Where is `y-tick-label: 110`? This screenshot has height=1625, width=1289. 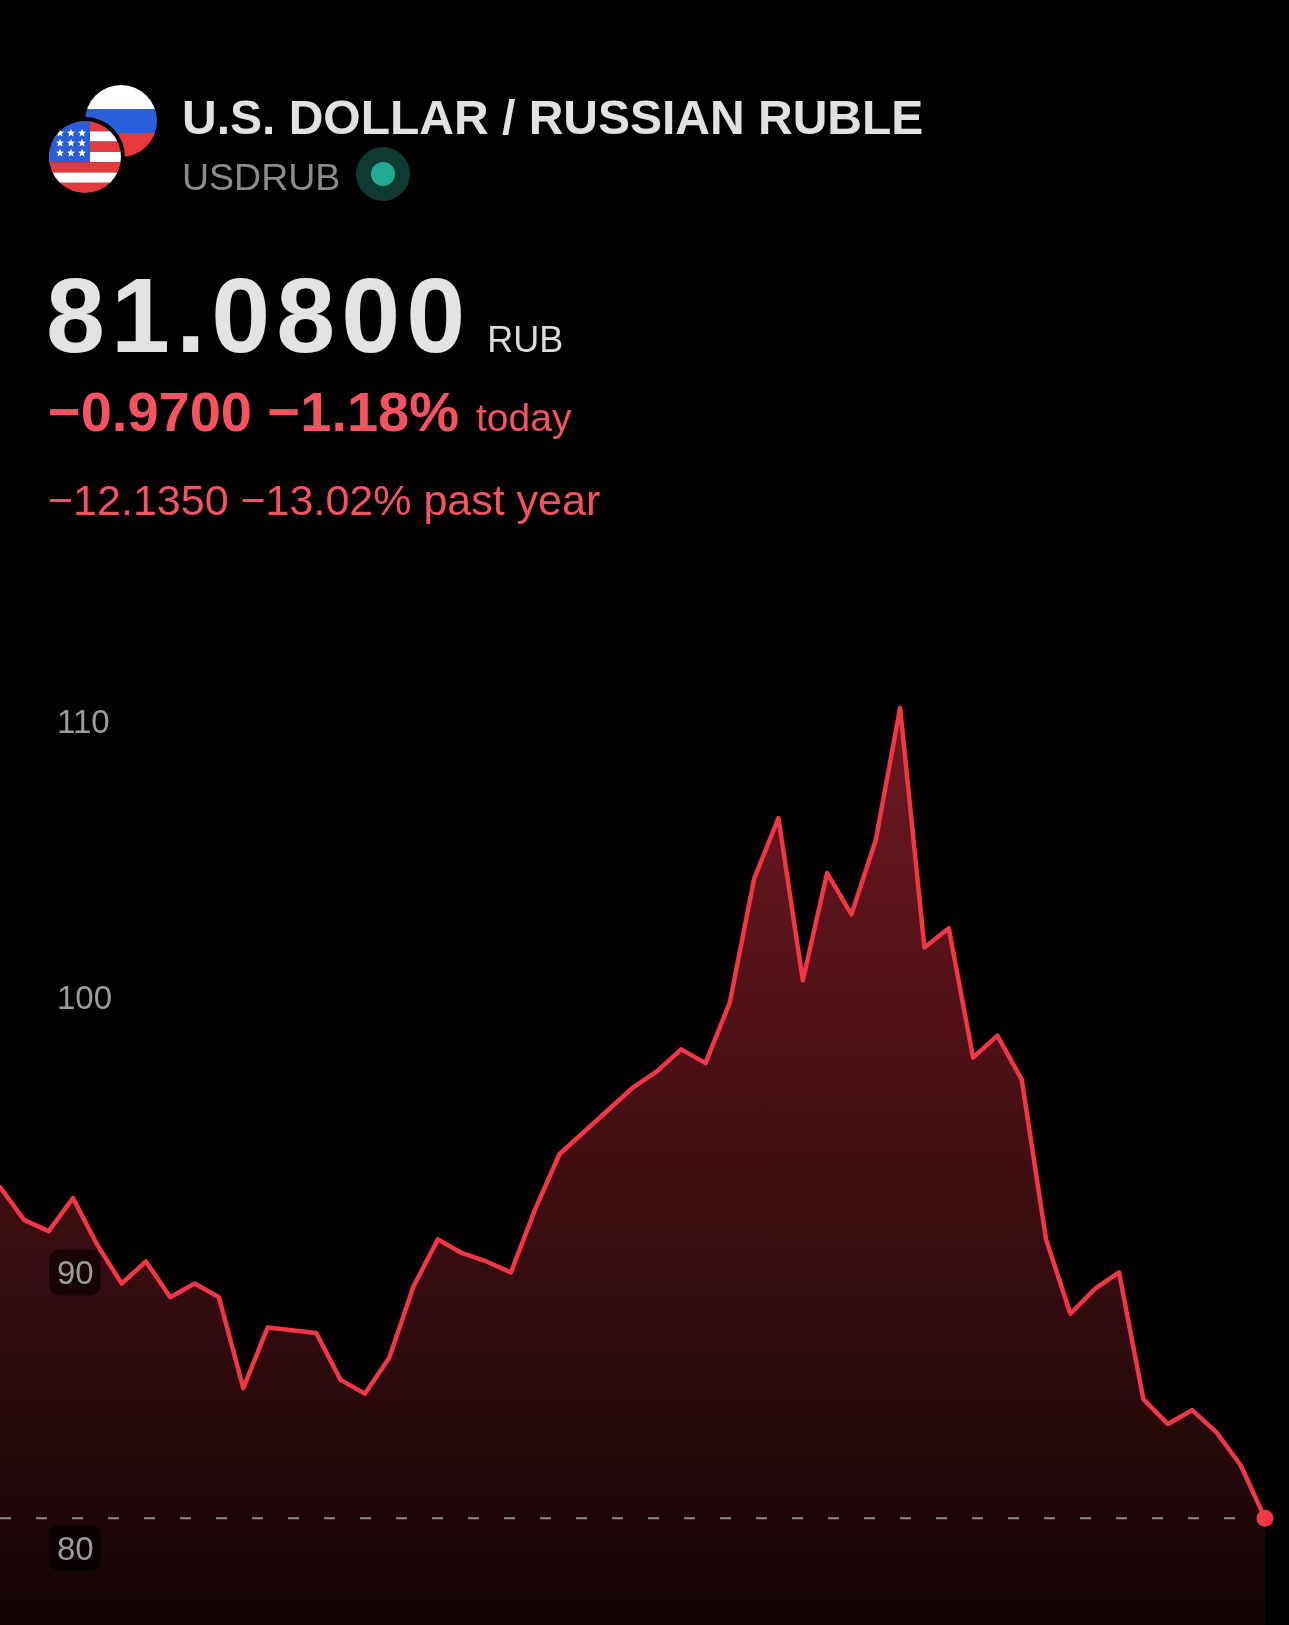 y-tick-label: 110 is located at coordinates (83, 722).